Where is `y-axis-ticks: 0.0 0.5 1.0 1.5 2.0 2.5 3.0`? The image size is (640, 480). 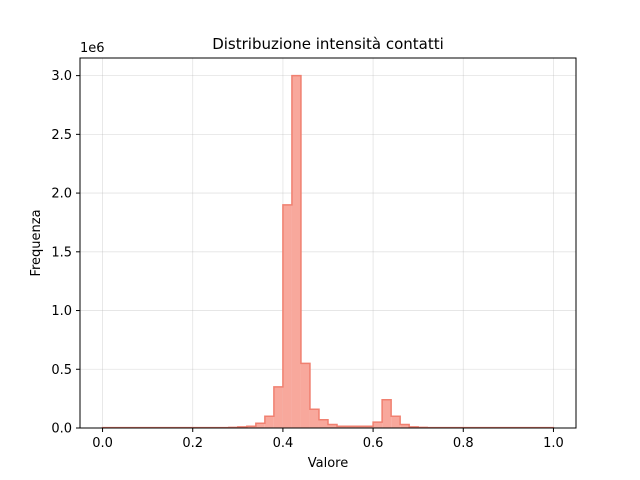
y-axis-ticks: 0.0 0.5 1.0 1.5 2.0 2.5 3.0 is located at coordinates (65, 253).